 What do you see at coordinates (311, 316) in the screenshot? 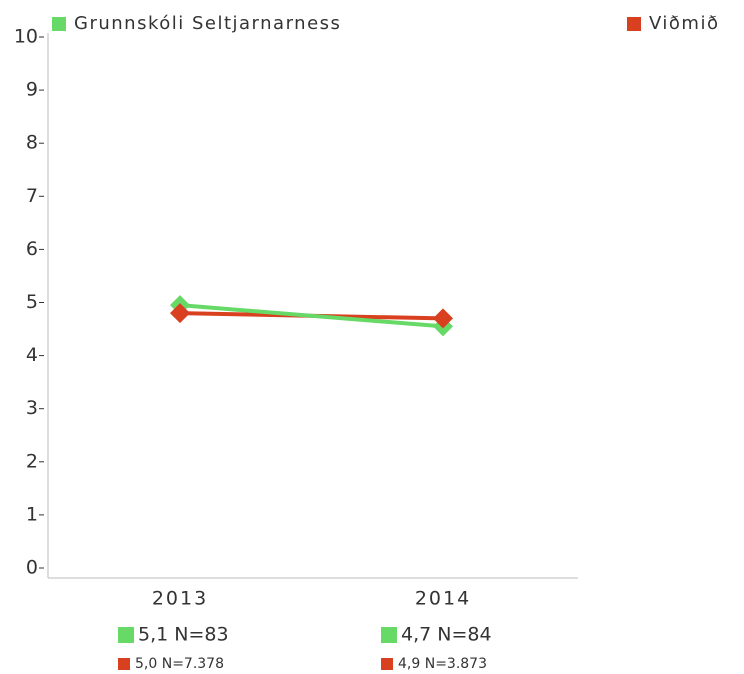
I see `line` at bounding box center [311, 316].